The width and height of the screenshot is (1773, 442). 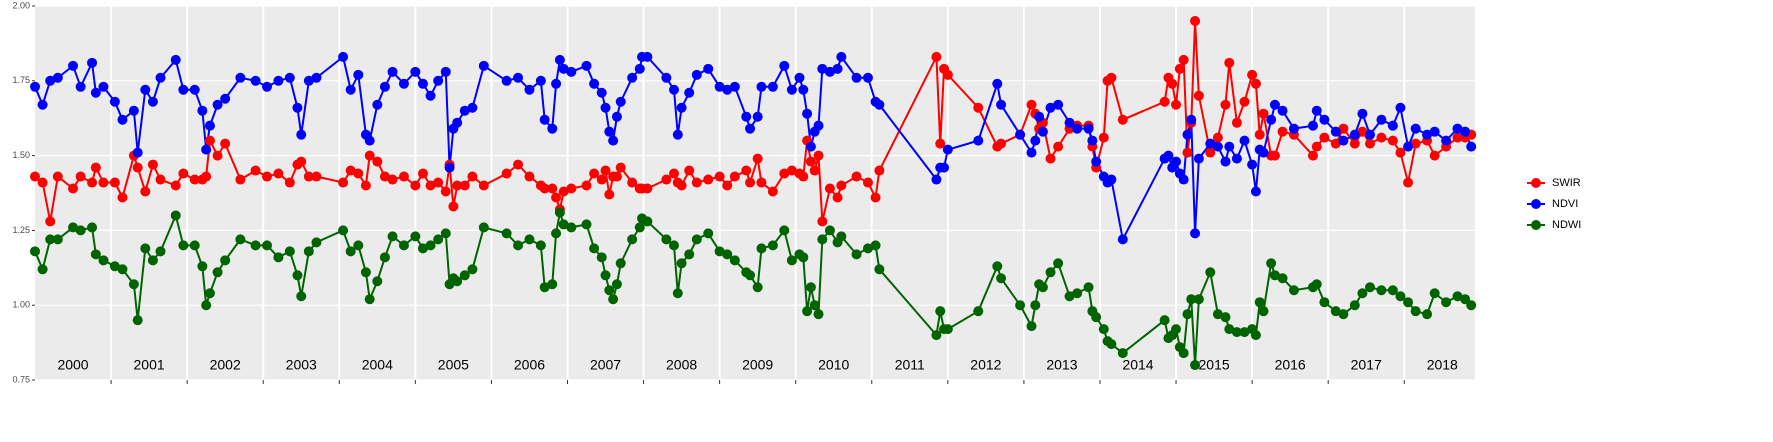 I want to click on y-tick-label: 1.25, so click(x=21, y=230).